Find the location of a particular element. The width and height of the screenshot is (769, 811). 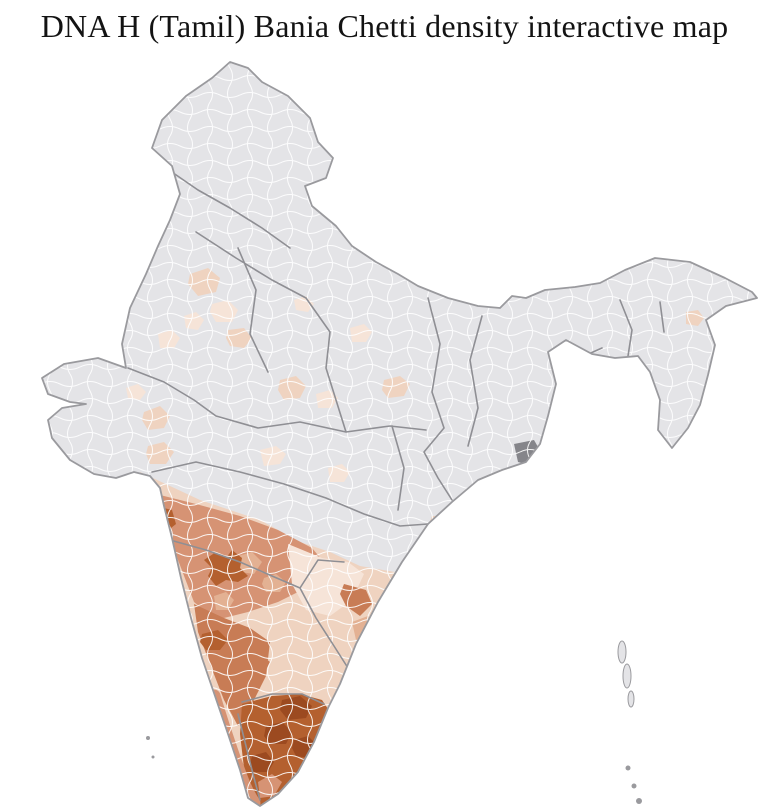

andaman-nicobar-islands is located at coordinates (629, 722).